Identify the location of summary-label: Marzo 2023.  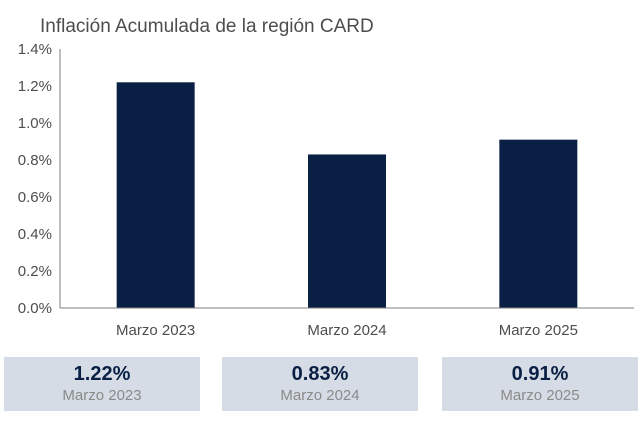
(102, 395).